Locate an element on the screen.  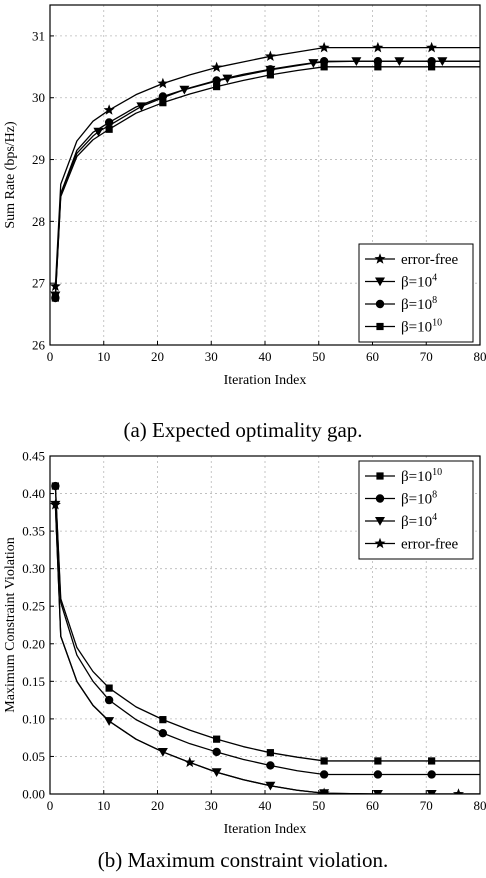
chart-b-x-axis-label: Iteration Index is located at coordinates (265, 829).